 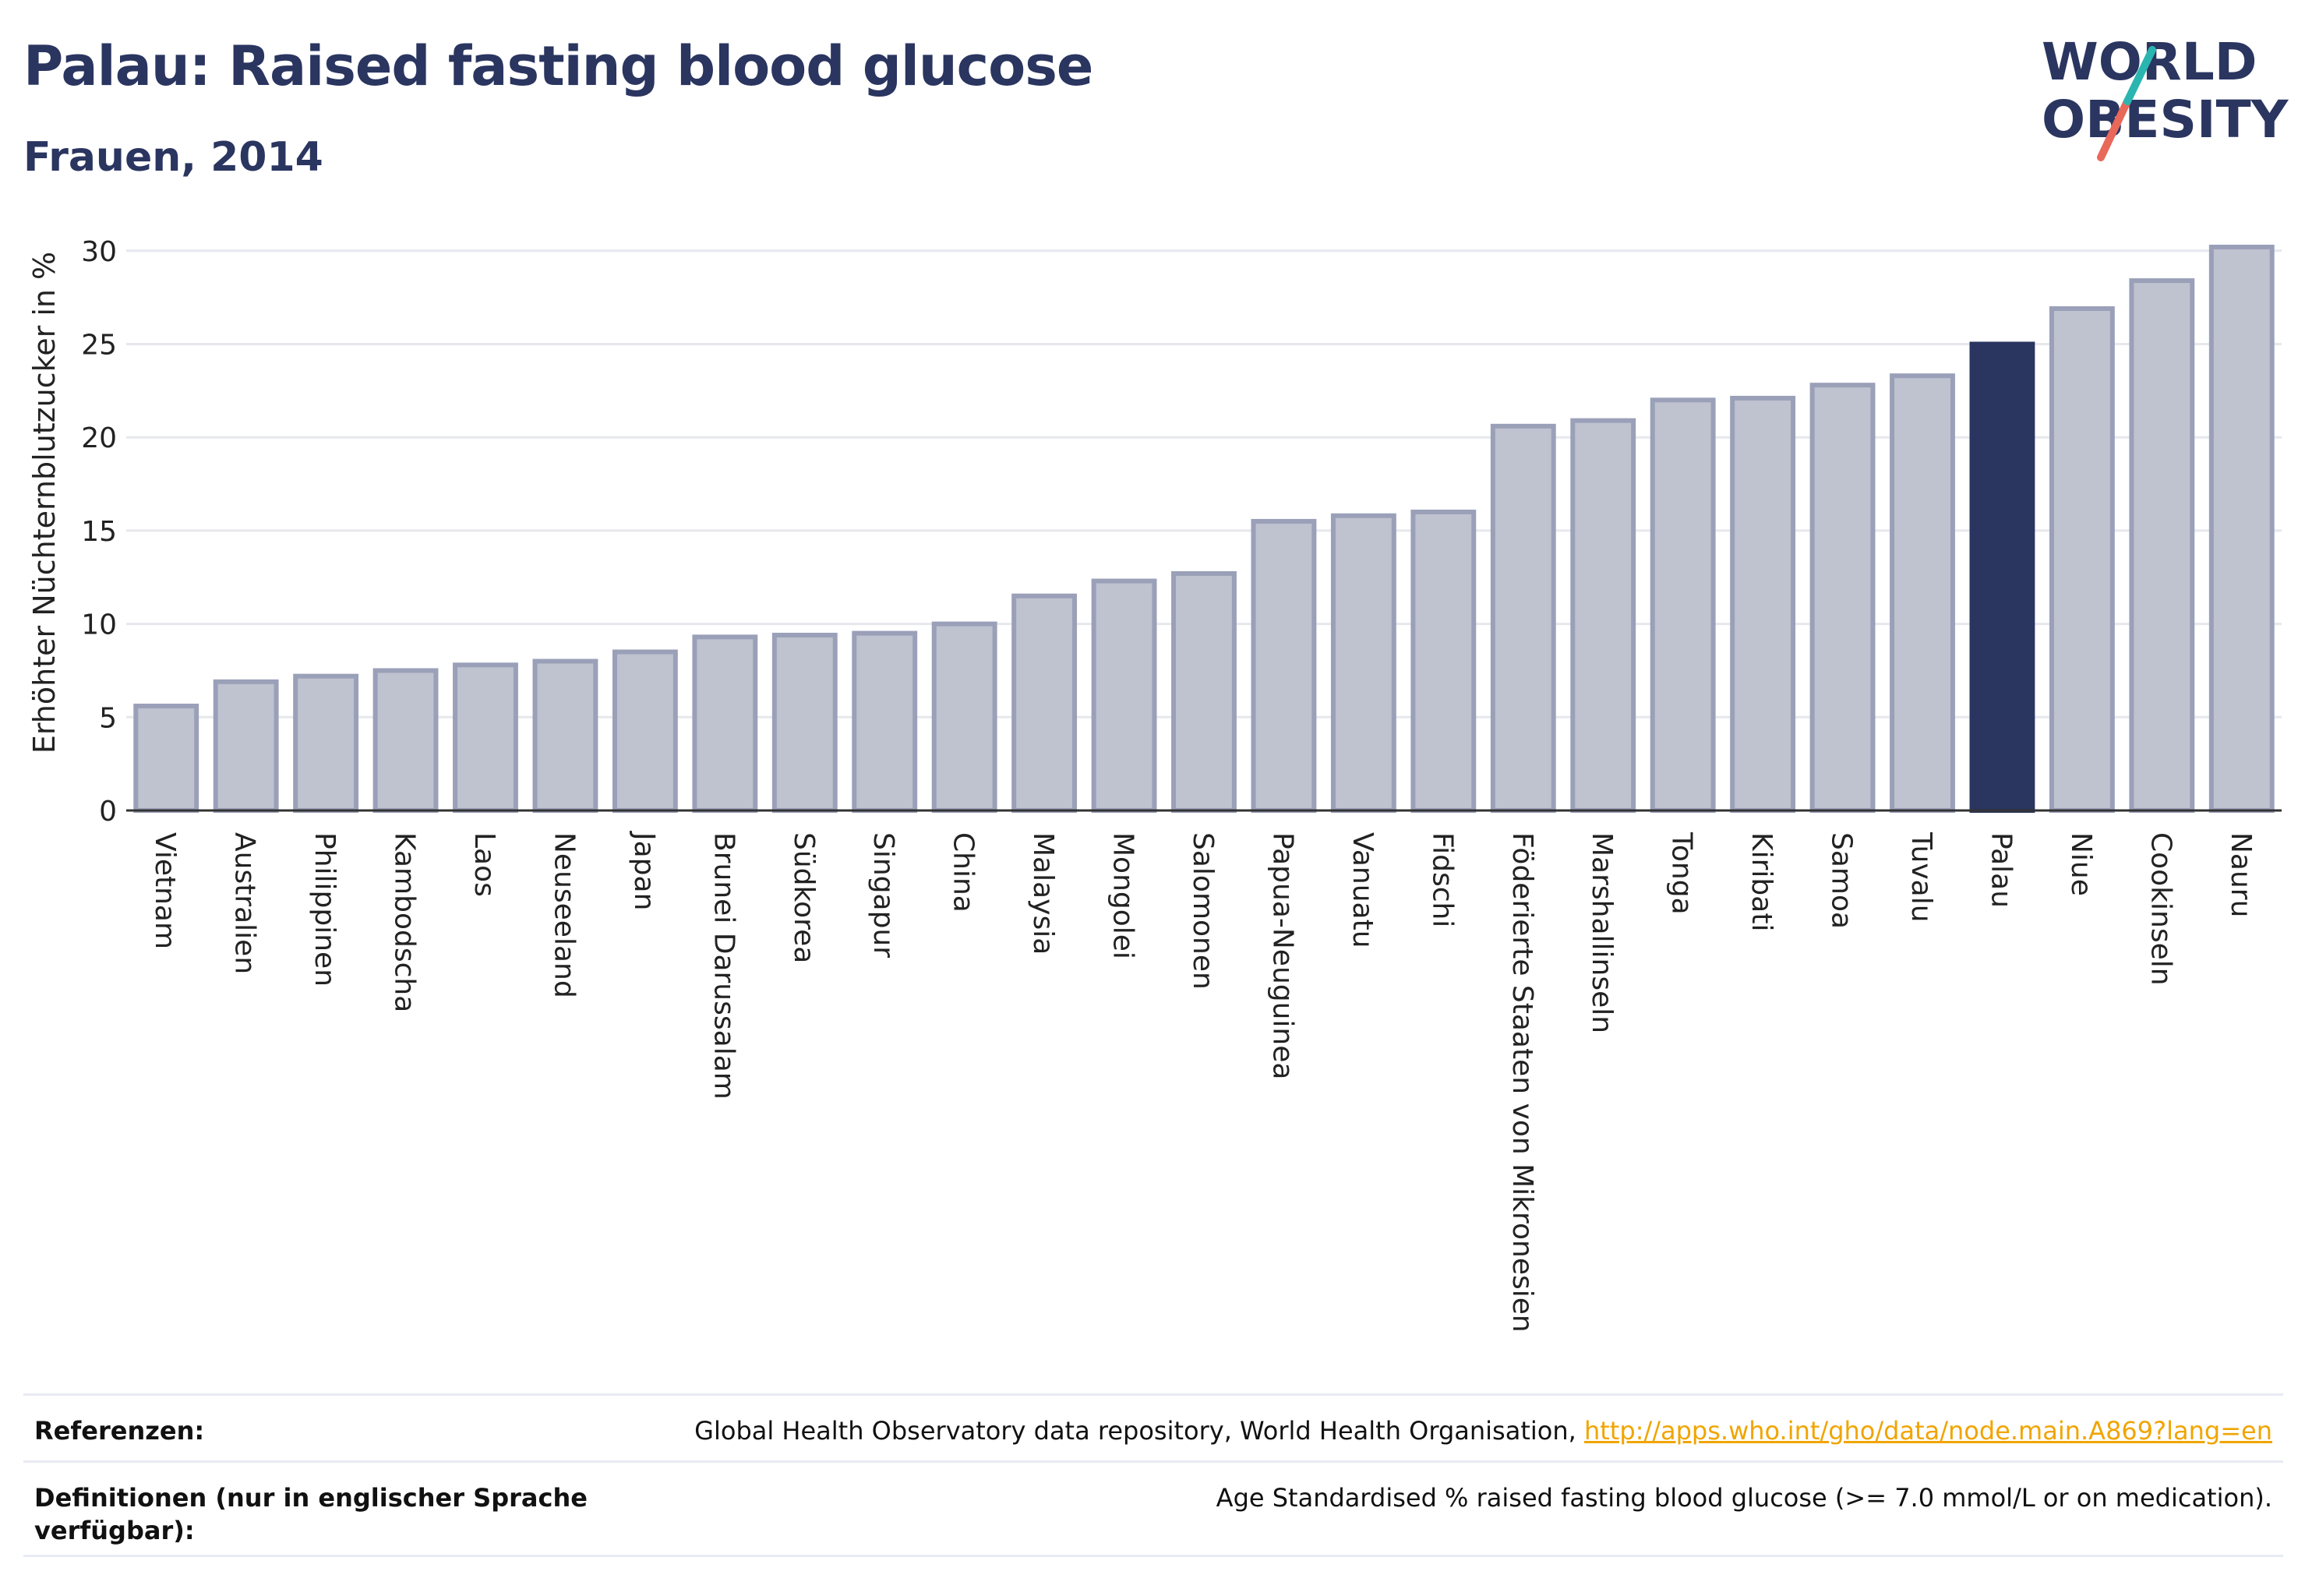 What do you see at coordinates (484, 864) in the screenshot?
I see `x-tick-label: Laos` at bounding box center [484, 864].